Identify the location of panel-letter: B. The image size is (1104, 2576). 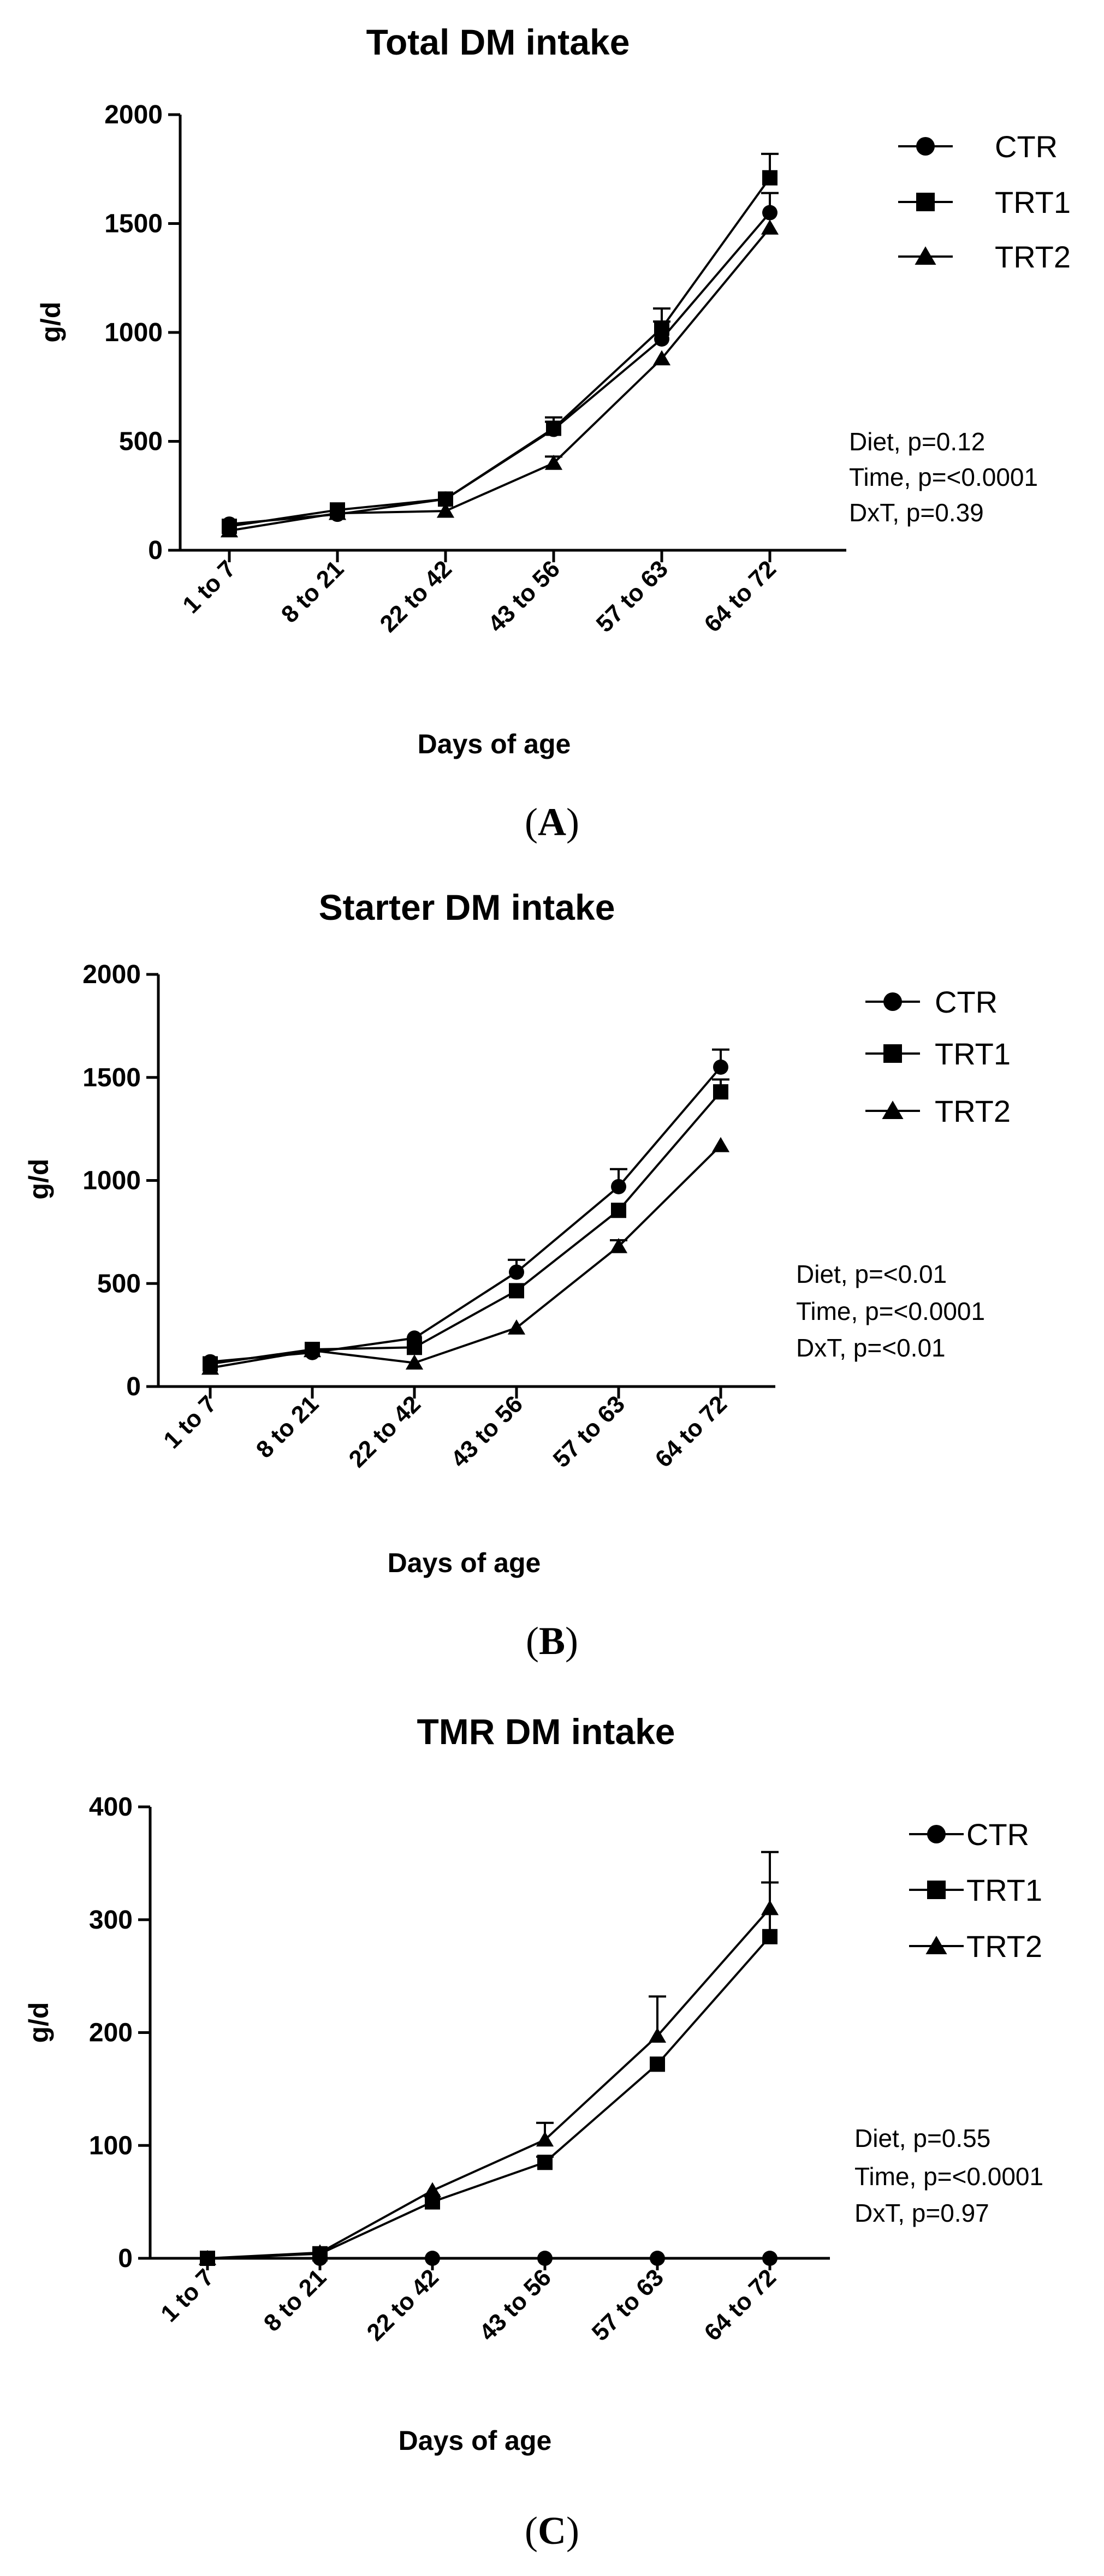
(552, 1641).